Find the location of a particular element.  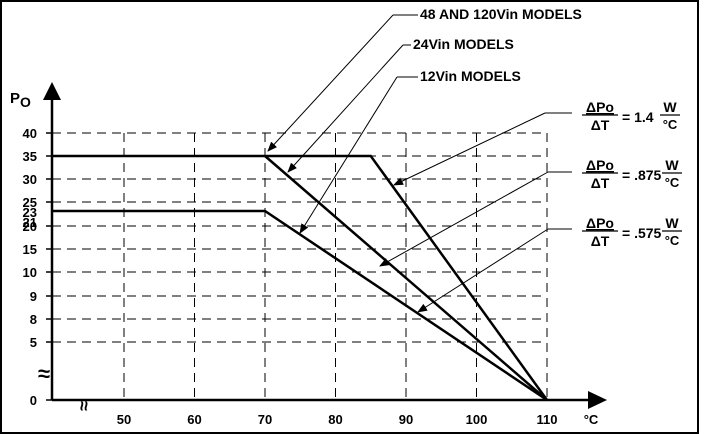

y-tick-label: 0 is located at coordinates (33, 400).